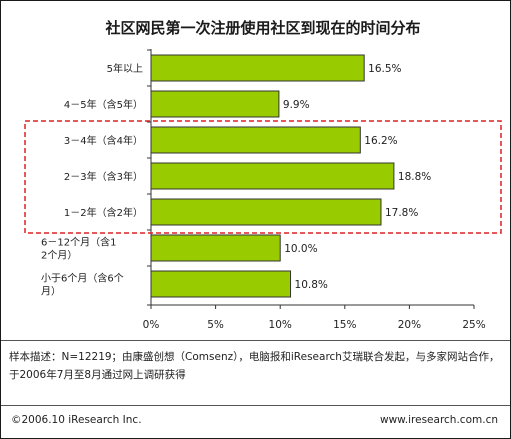 This screenshot has width=511, height=439. Describe the element at coordinates (409, 325) in the screenshot. I see `x-tick-label: 20%` at that location.